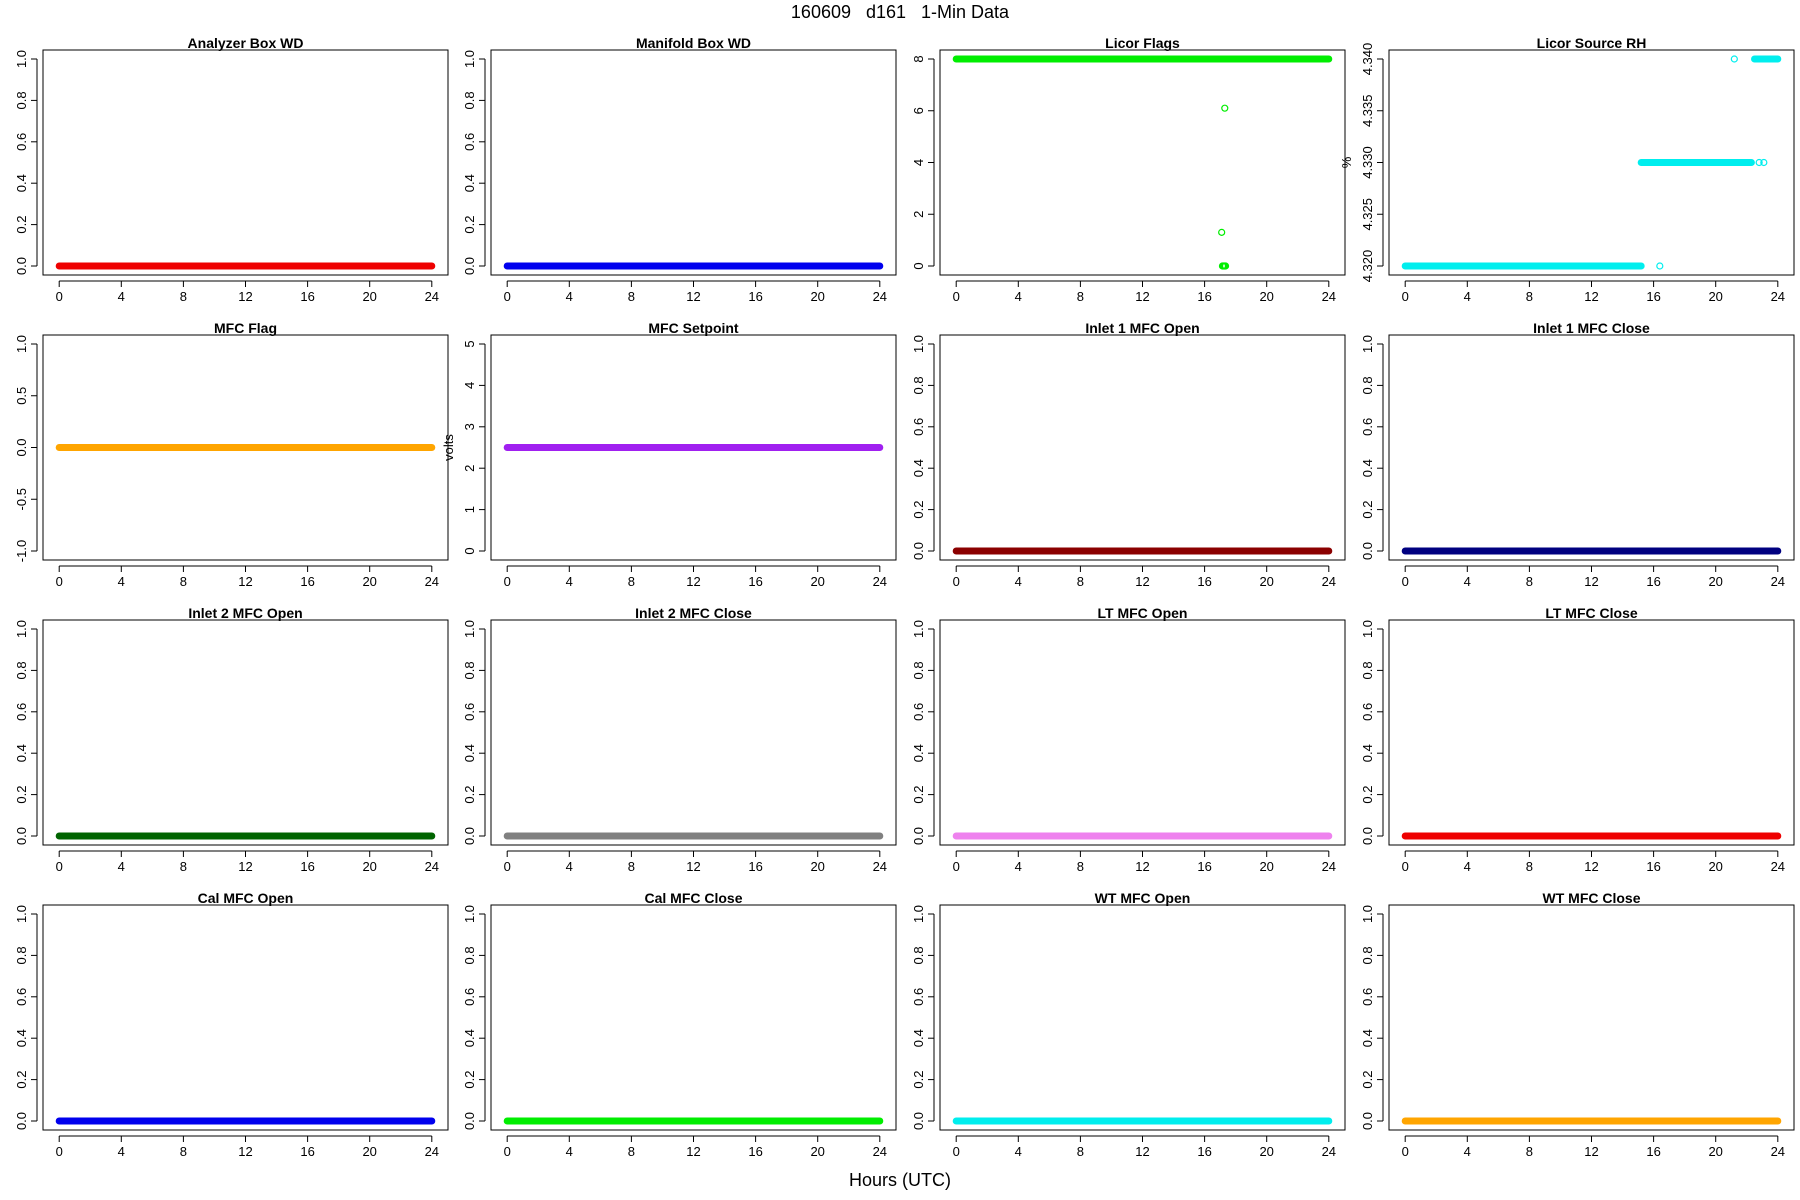 This screenshot has width=1800, height=1200. What do you see at coordinates (693, 328) in the screenshot?
I see `chart-title: MFC Setpoint` at bounding box center [693, 328].